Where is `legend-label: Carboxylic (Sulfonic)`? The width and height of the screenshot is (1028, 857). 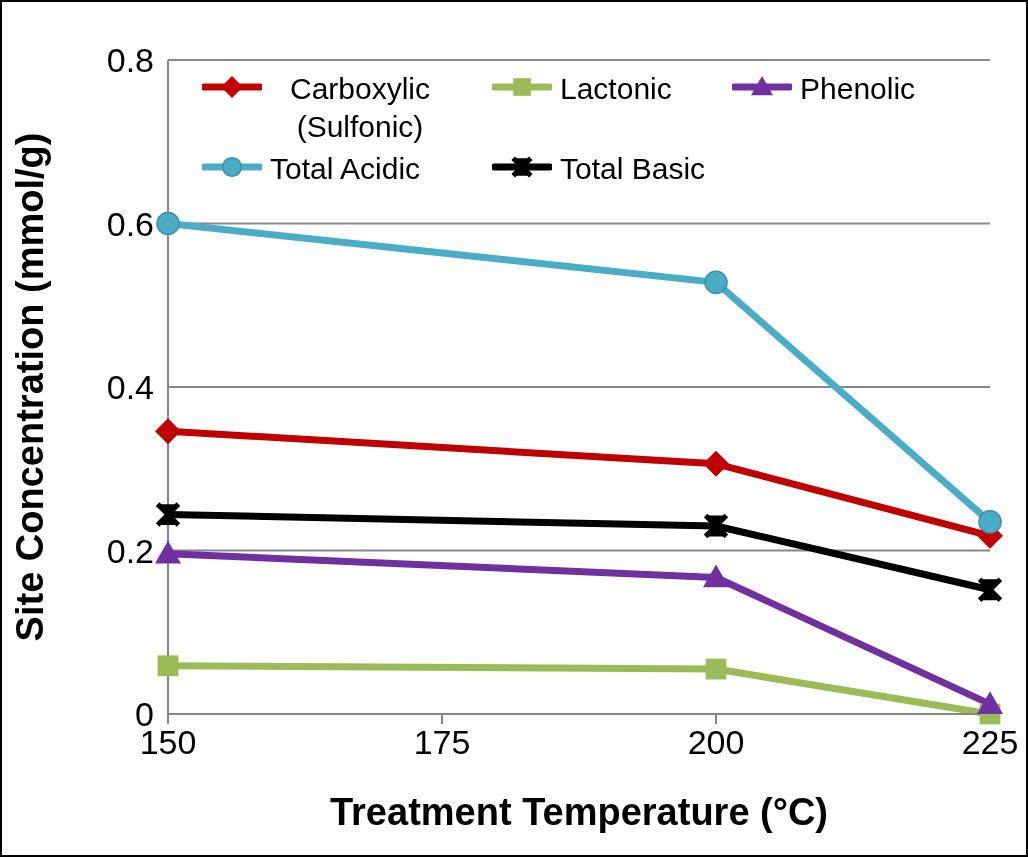
legend-label: Carboxylic (Sulfonic) is located at coordinates (359, 108).